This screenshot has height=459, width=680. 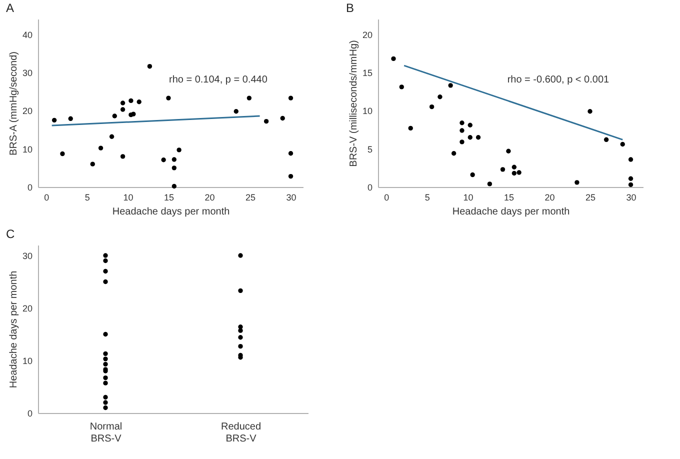 What do you see at coordinates (367, 73) in the screenshot?
I see `y-tick-label: 15` at bounding box center [367, 73].